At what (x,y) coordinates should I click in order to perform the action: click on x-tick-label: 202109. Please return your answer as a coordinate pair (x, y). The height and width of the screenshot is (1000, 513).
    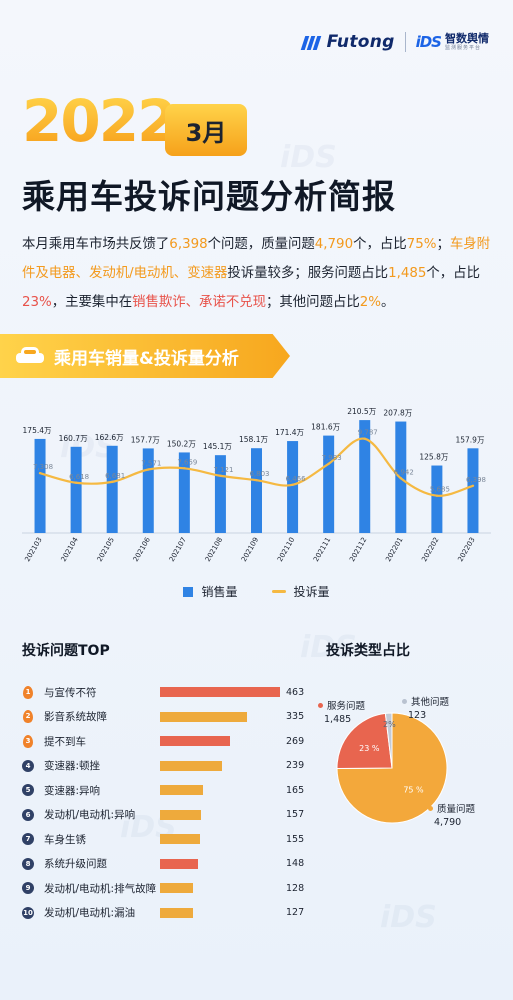
    Looking at the image, I should click on (250, 549).